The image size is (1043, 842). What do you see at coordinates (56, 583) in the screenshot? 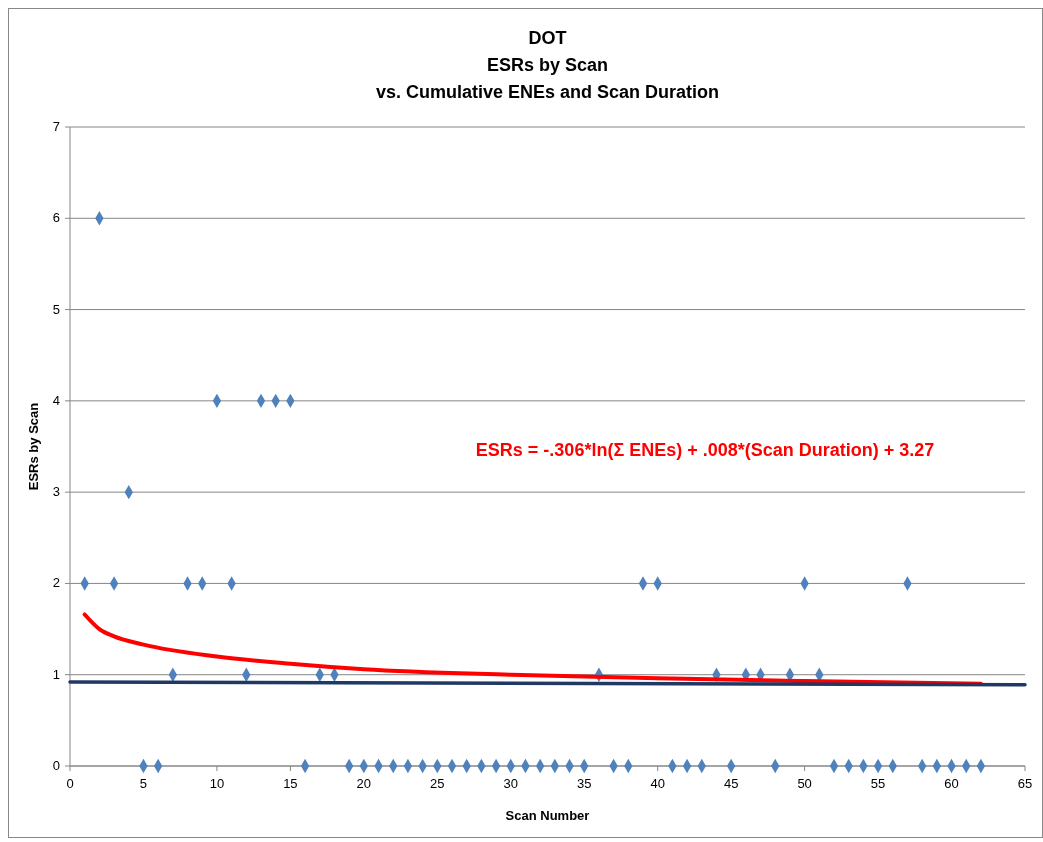
I see `y-tick-label: 2` at bounding box center [56, 583].